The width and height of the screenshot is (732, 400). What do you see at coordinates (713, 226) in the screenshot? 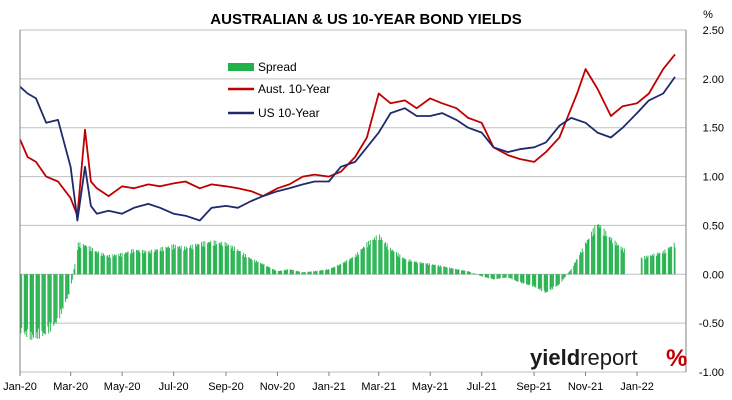
I see `y-tick-label: 0.50` at bounding box center [713, 226].